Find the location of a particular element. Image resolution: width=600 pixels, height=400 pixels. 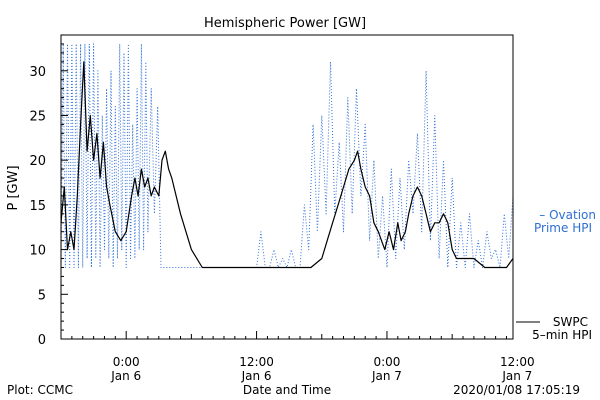

y-tick-label: 10 is located at coordinates (37, 251).